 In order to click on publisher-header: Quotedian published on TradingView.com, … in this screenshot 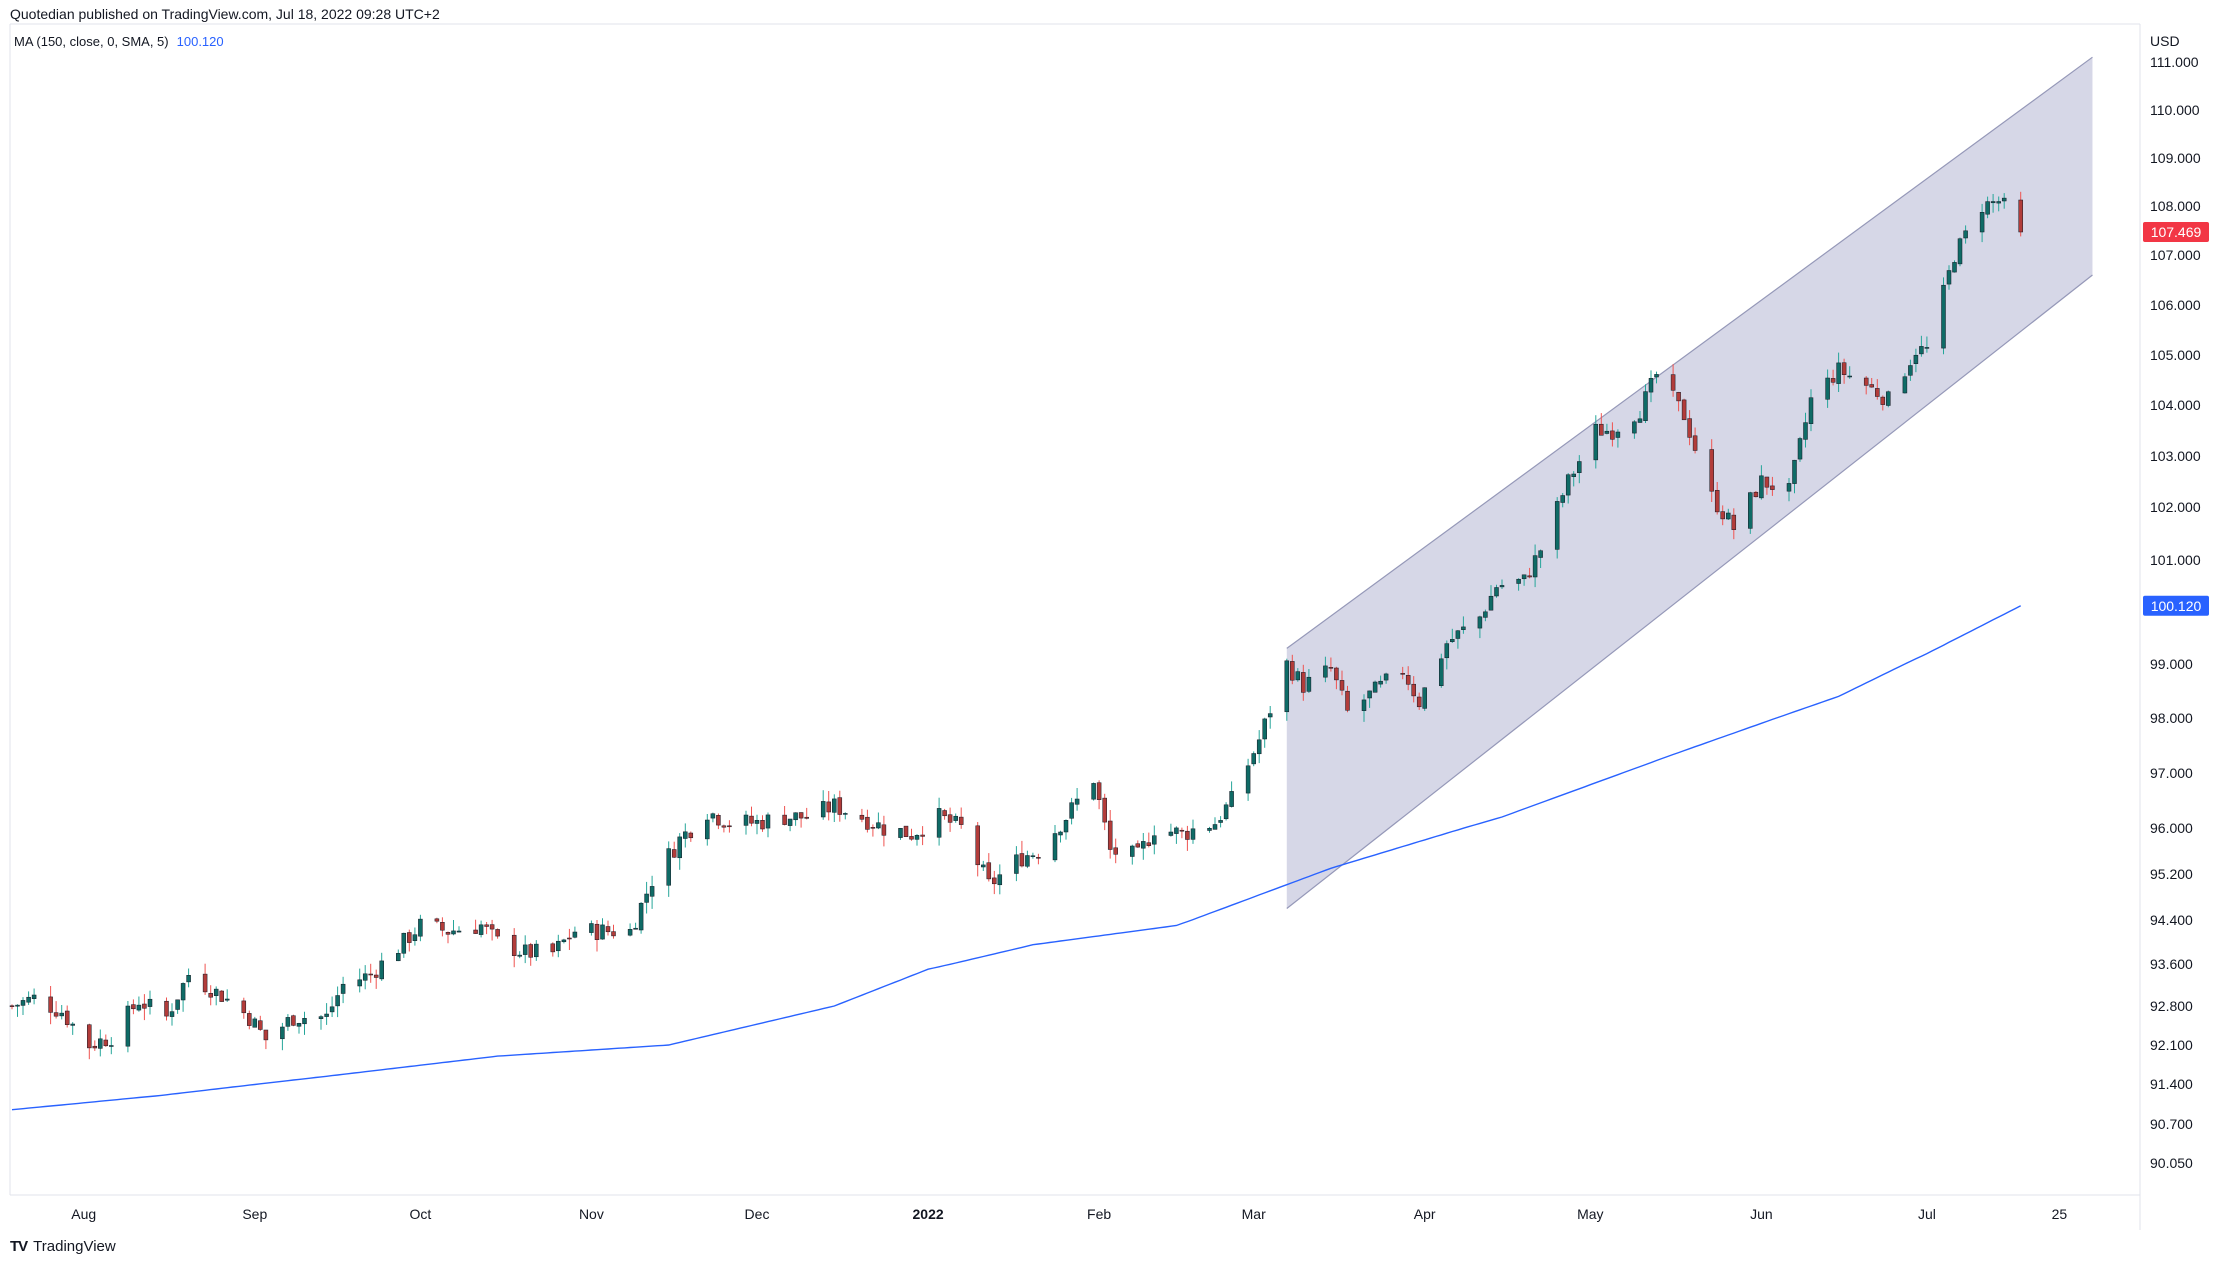, I will do `click(225, 14)`.